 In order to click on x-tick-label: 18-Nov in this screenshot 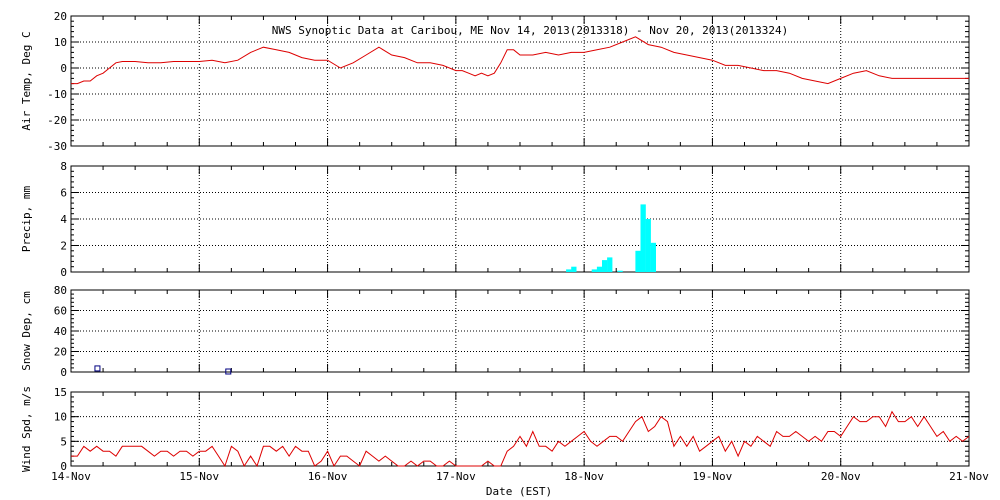, I will do `click(584, 476)`.